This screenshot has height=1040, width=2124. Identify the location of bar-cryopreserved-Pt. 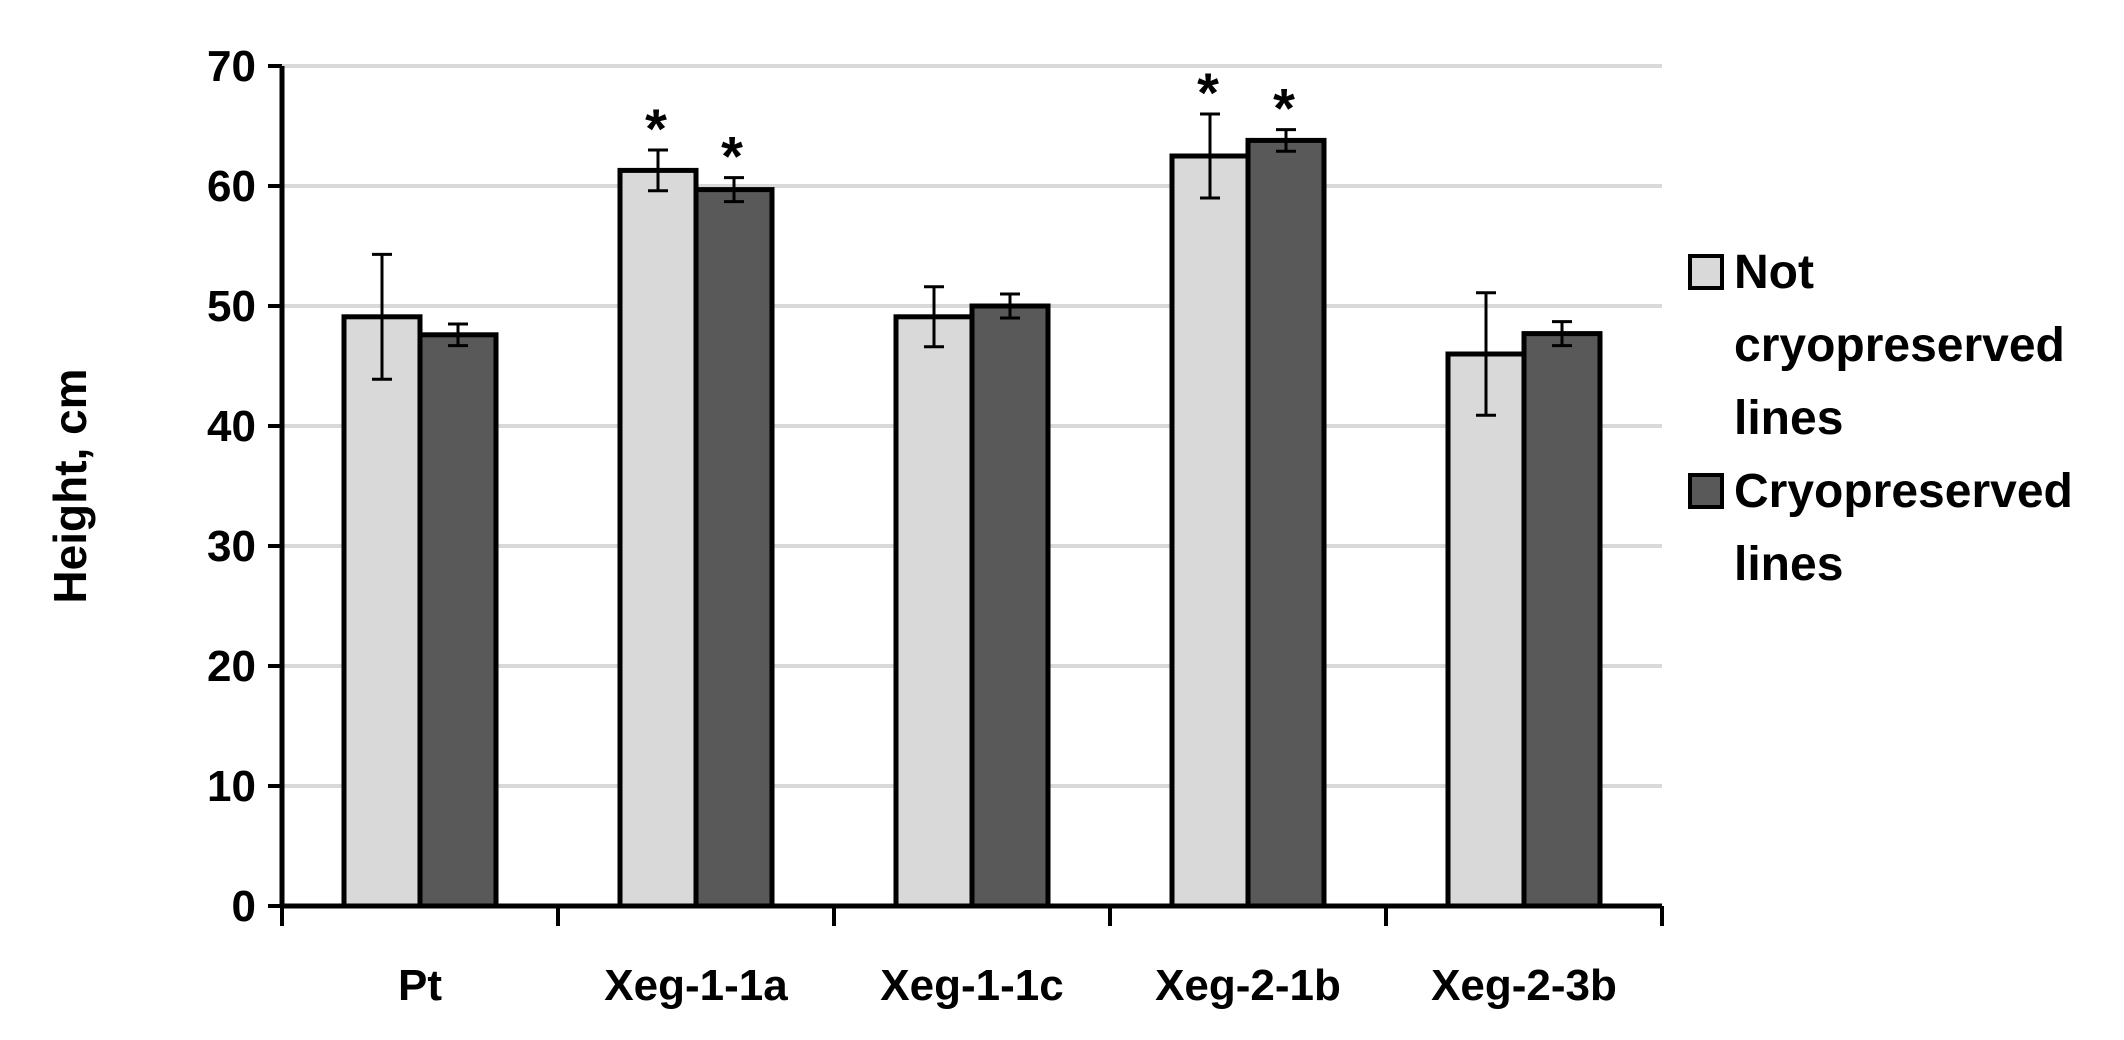
(458, 620).